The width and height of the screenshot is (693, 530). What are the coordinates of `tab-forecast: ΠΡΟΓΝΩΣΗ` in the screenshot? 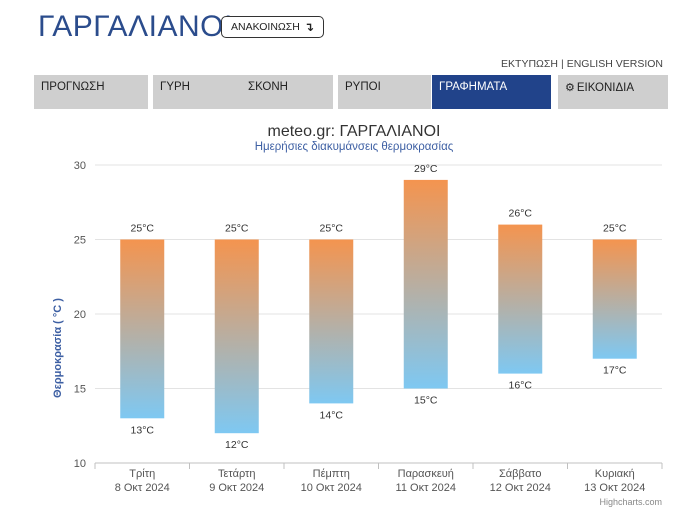 It's located at (91, 92).